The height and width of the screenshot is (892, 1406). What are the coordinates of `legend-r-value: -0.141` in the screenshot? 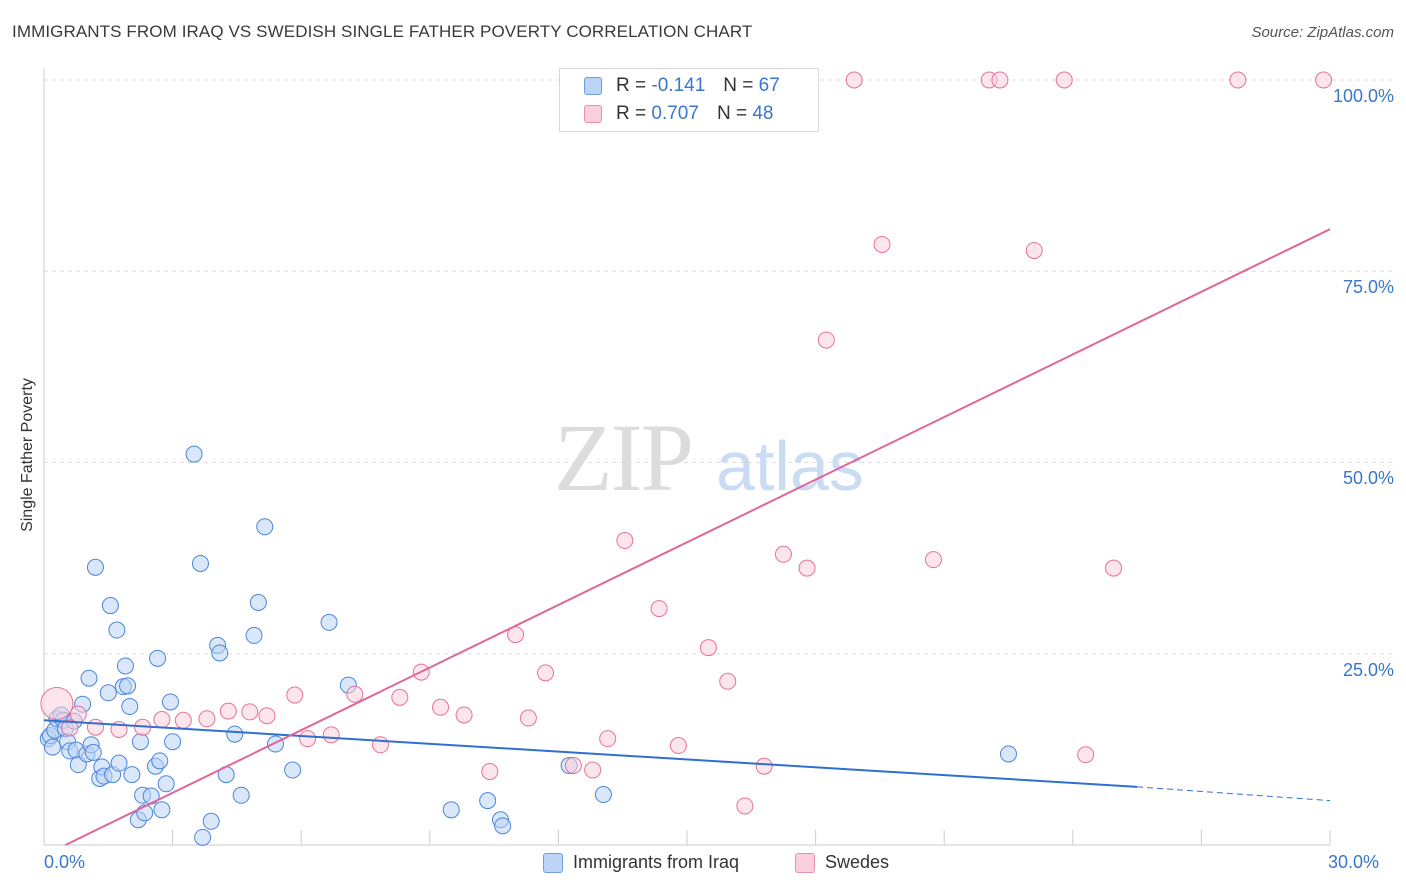 It's located at (678, 85).